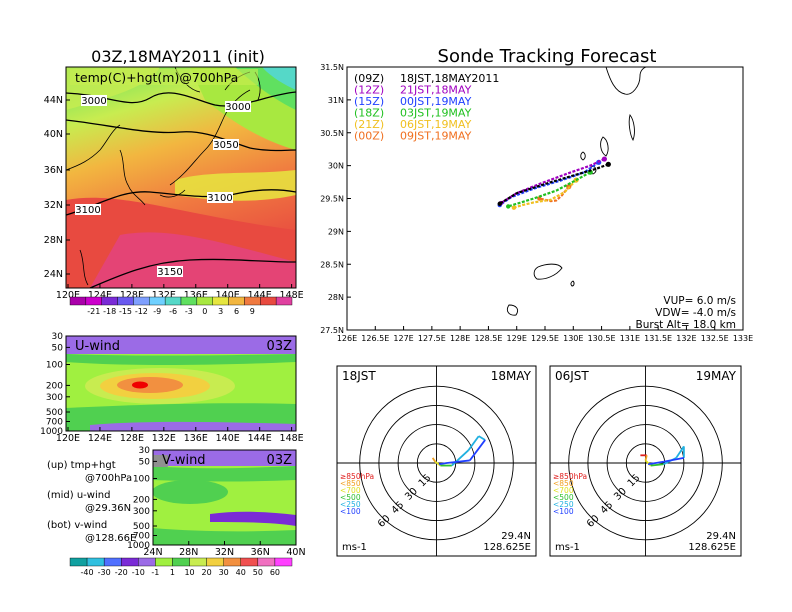 The height and width of the screenshot is (612, 792). Describe the element at coordinates (545, 194) in the screenshot. I see `track-line-21z` at that location.